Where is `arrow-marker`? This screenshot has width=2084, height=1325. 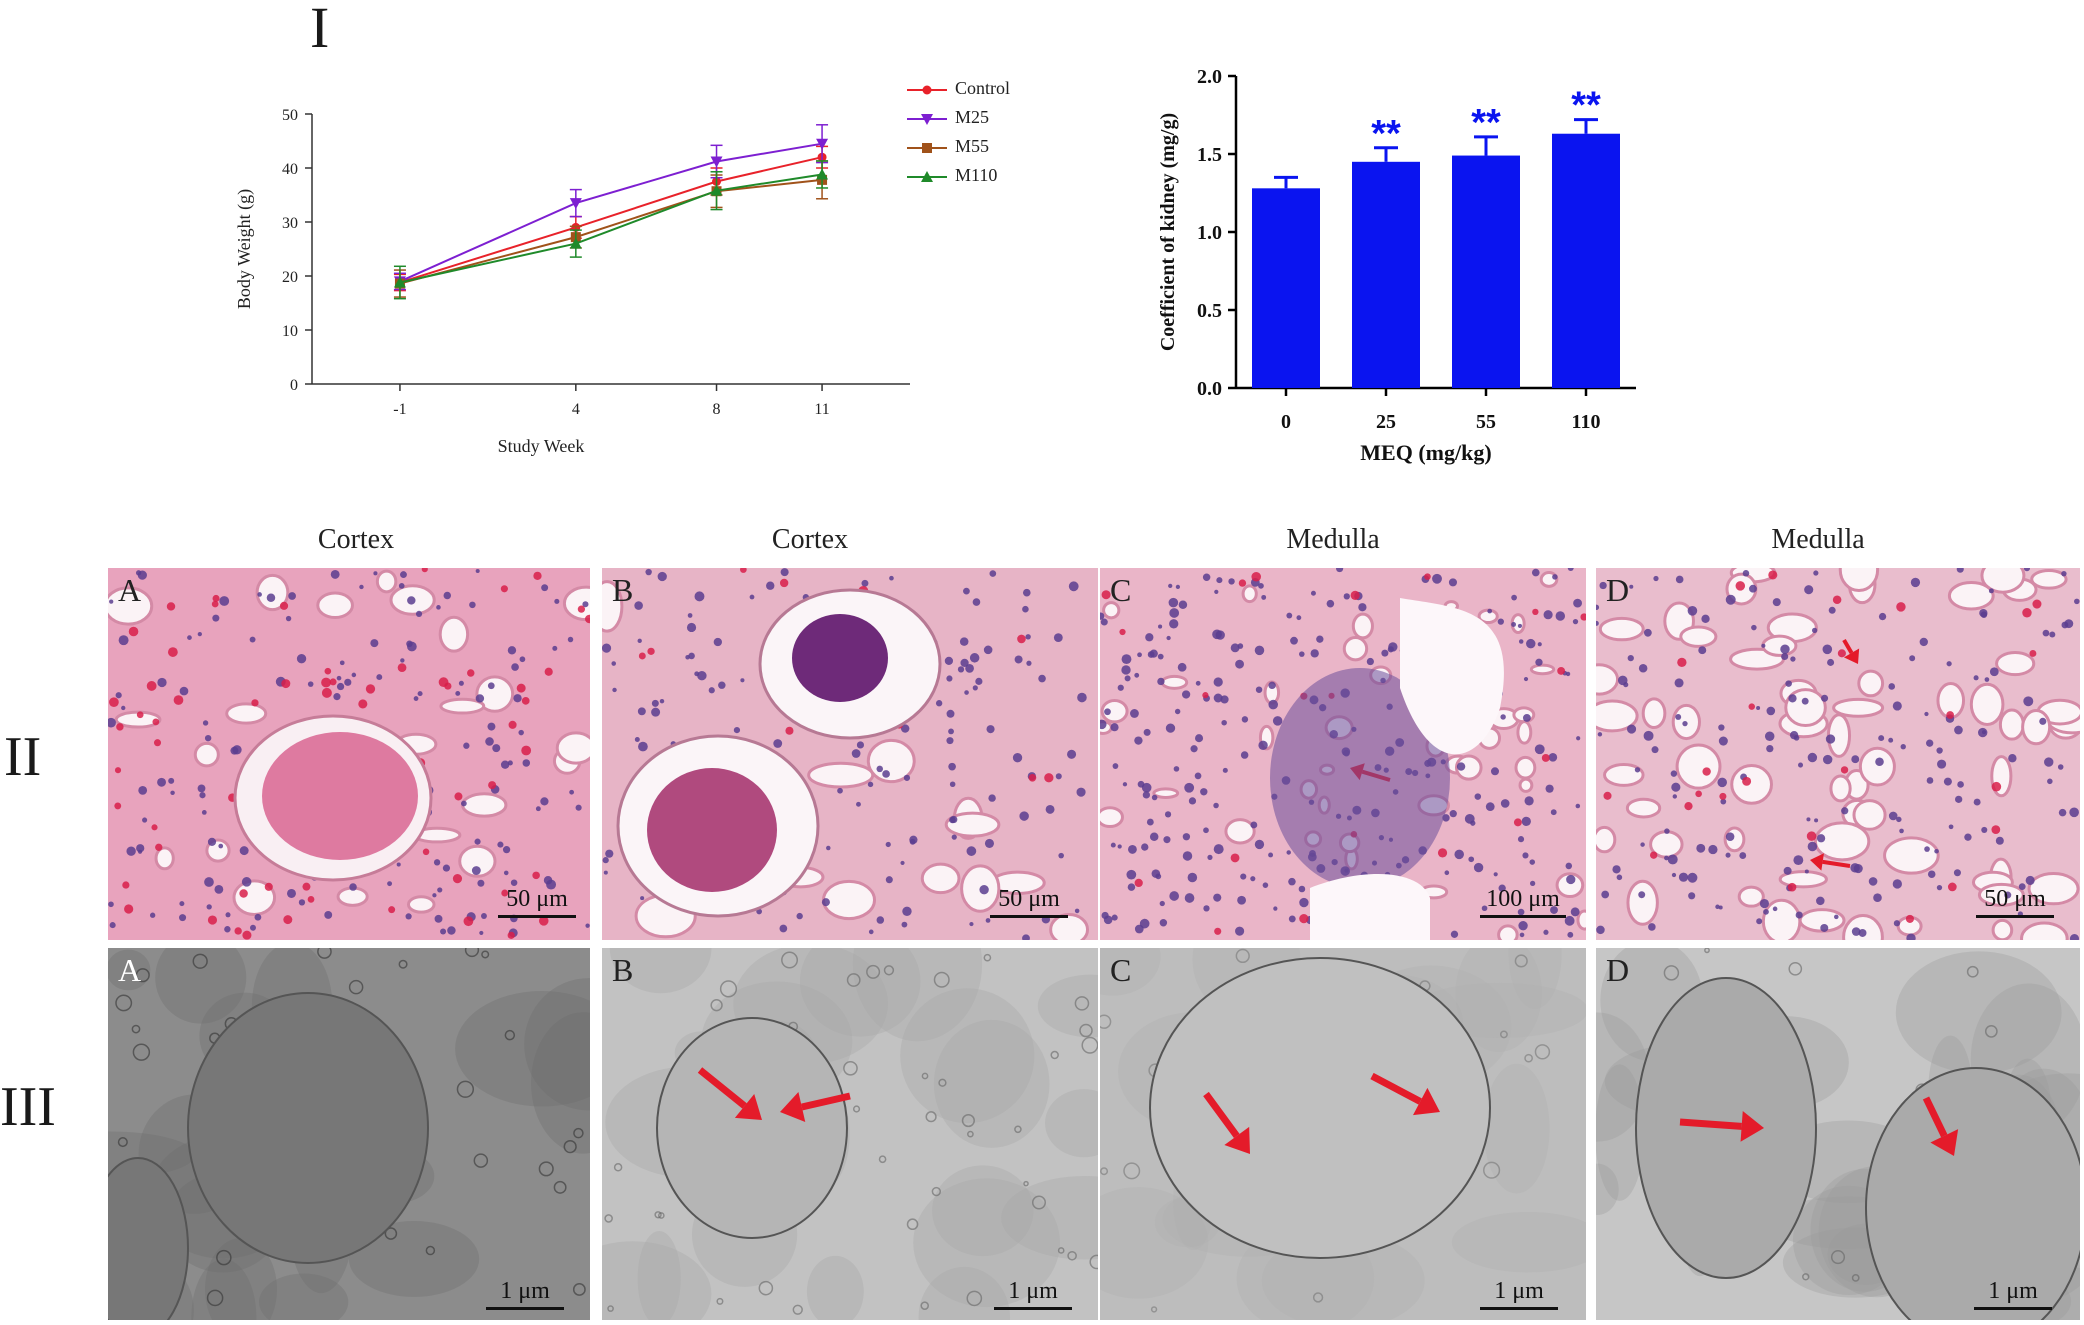
arrow-marker is located at coordinates (815, 1107).